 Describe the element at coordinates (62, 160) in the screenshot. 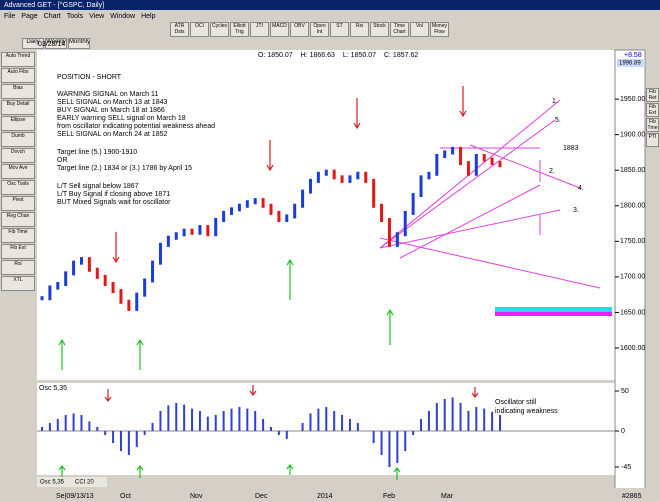

I see `note: OR` at that location.